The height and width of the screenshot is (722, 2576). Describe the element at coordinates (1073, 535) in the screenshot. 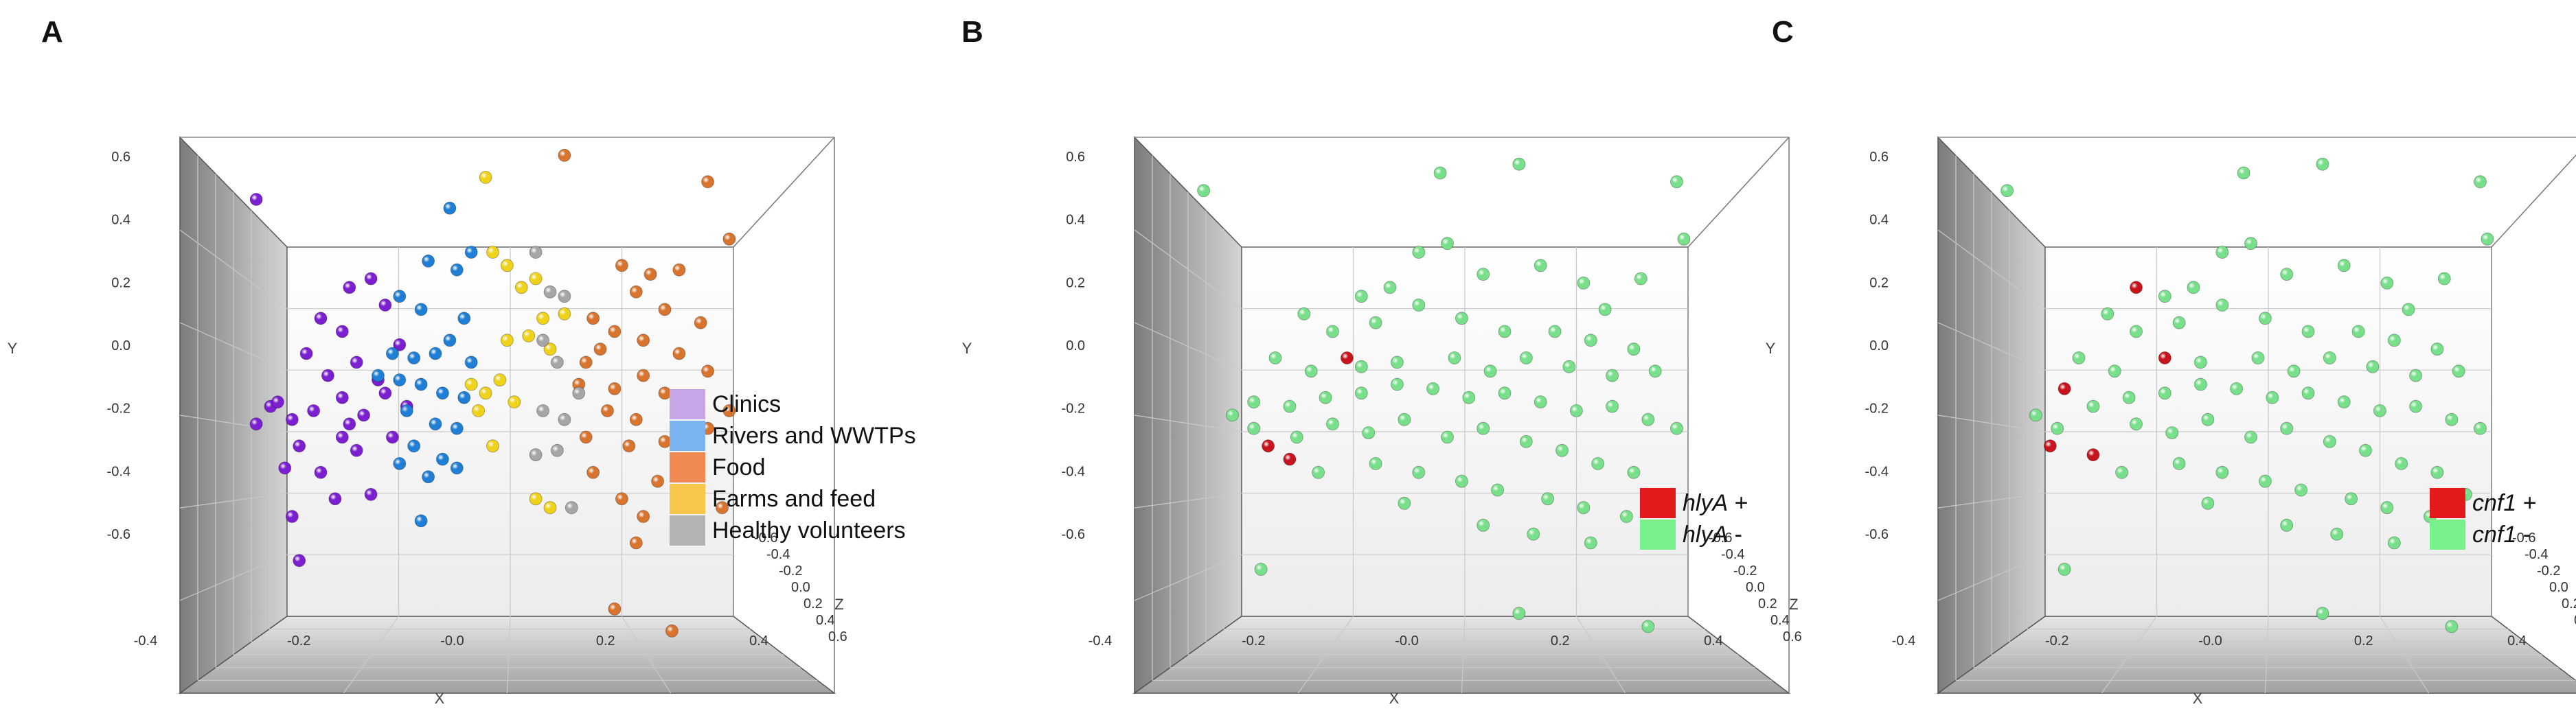

I see `y-tick-label: -0.6` at that location.